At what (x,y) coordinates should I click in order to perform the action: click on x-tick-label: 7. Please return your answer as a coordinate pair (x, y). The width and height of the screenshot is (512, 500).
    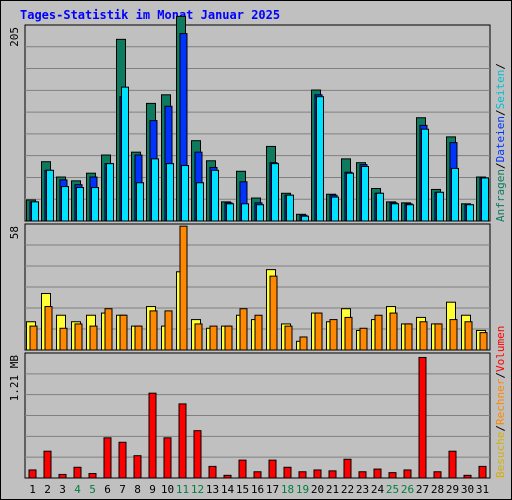
    Looking at the image, I should click on (122, 489).